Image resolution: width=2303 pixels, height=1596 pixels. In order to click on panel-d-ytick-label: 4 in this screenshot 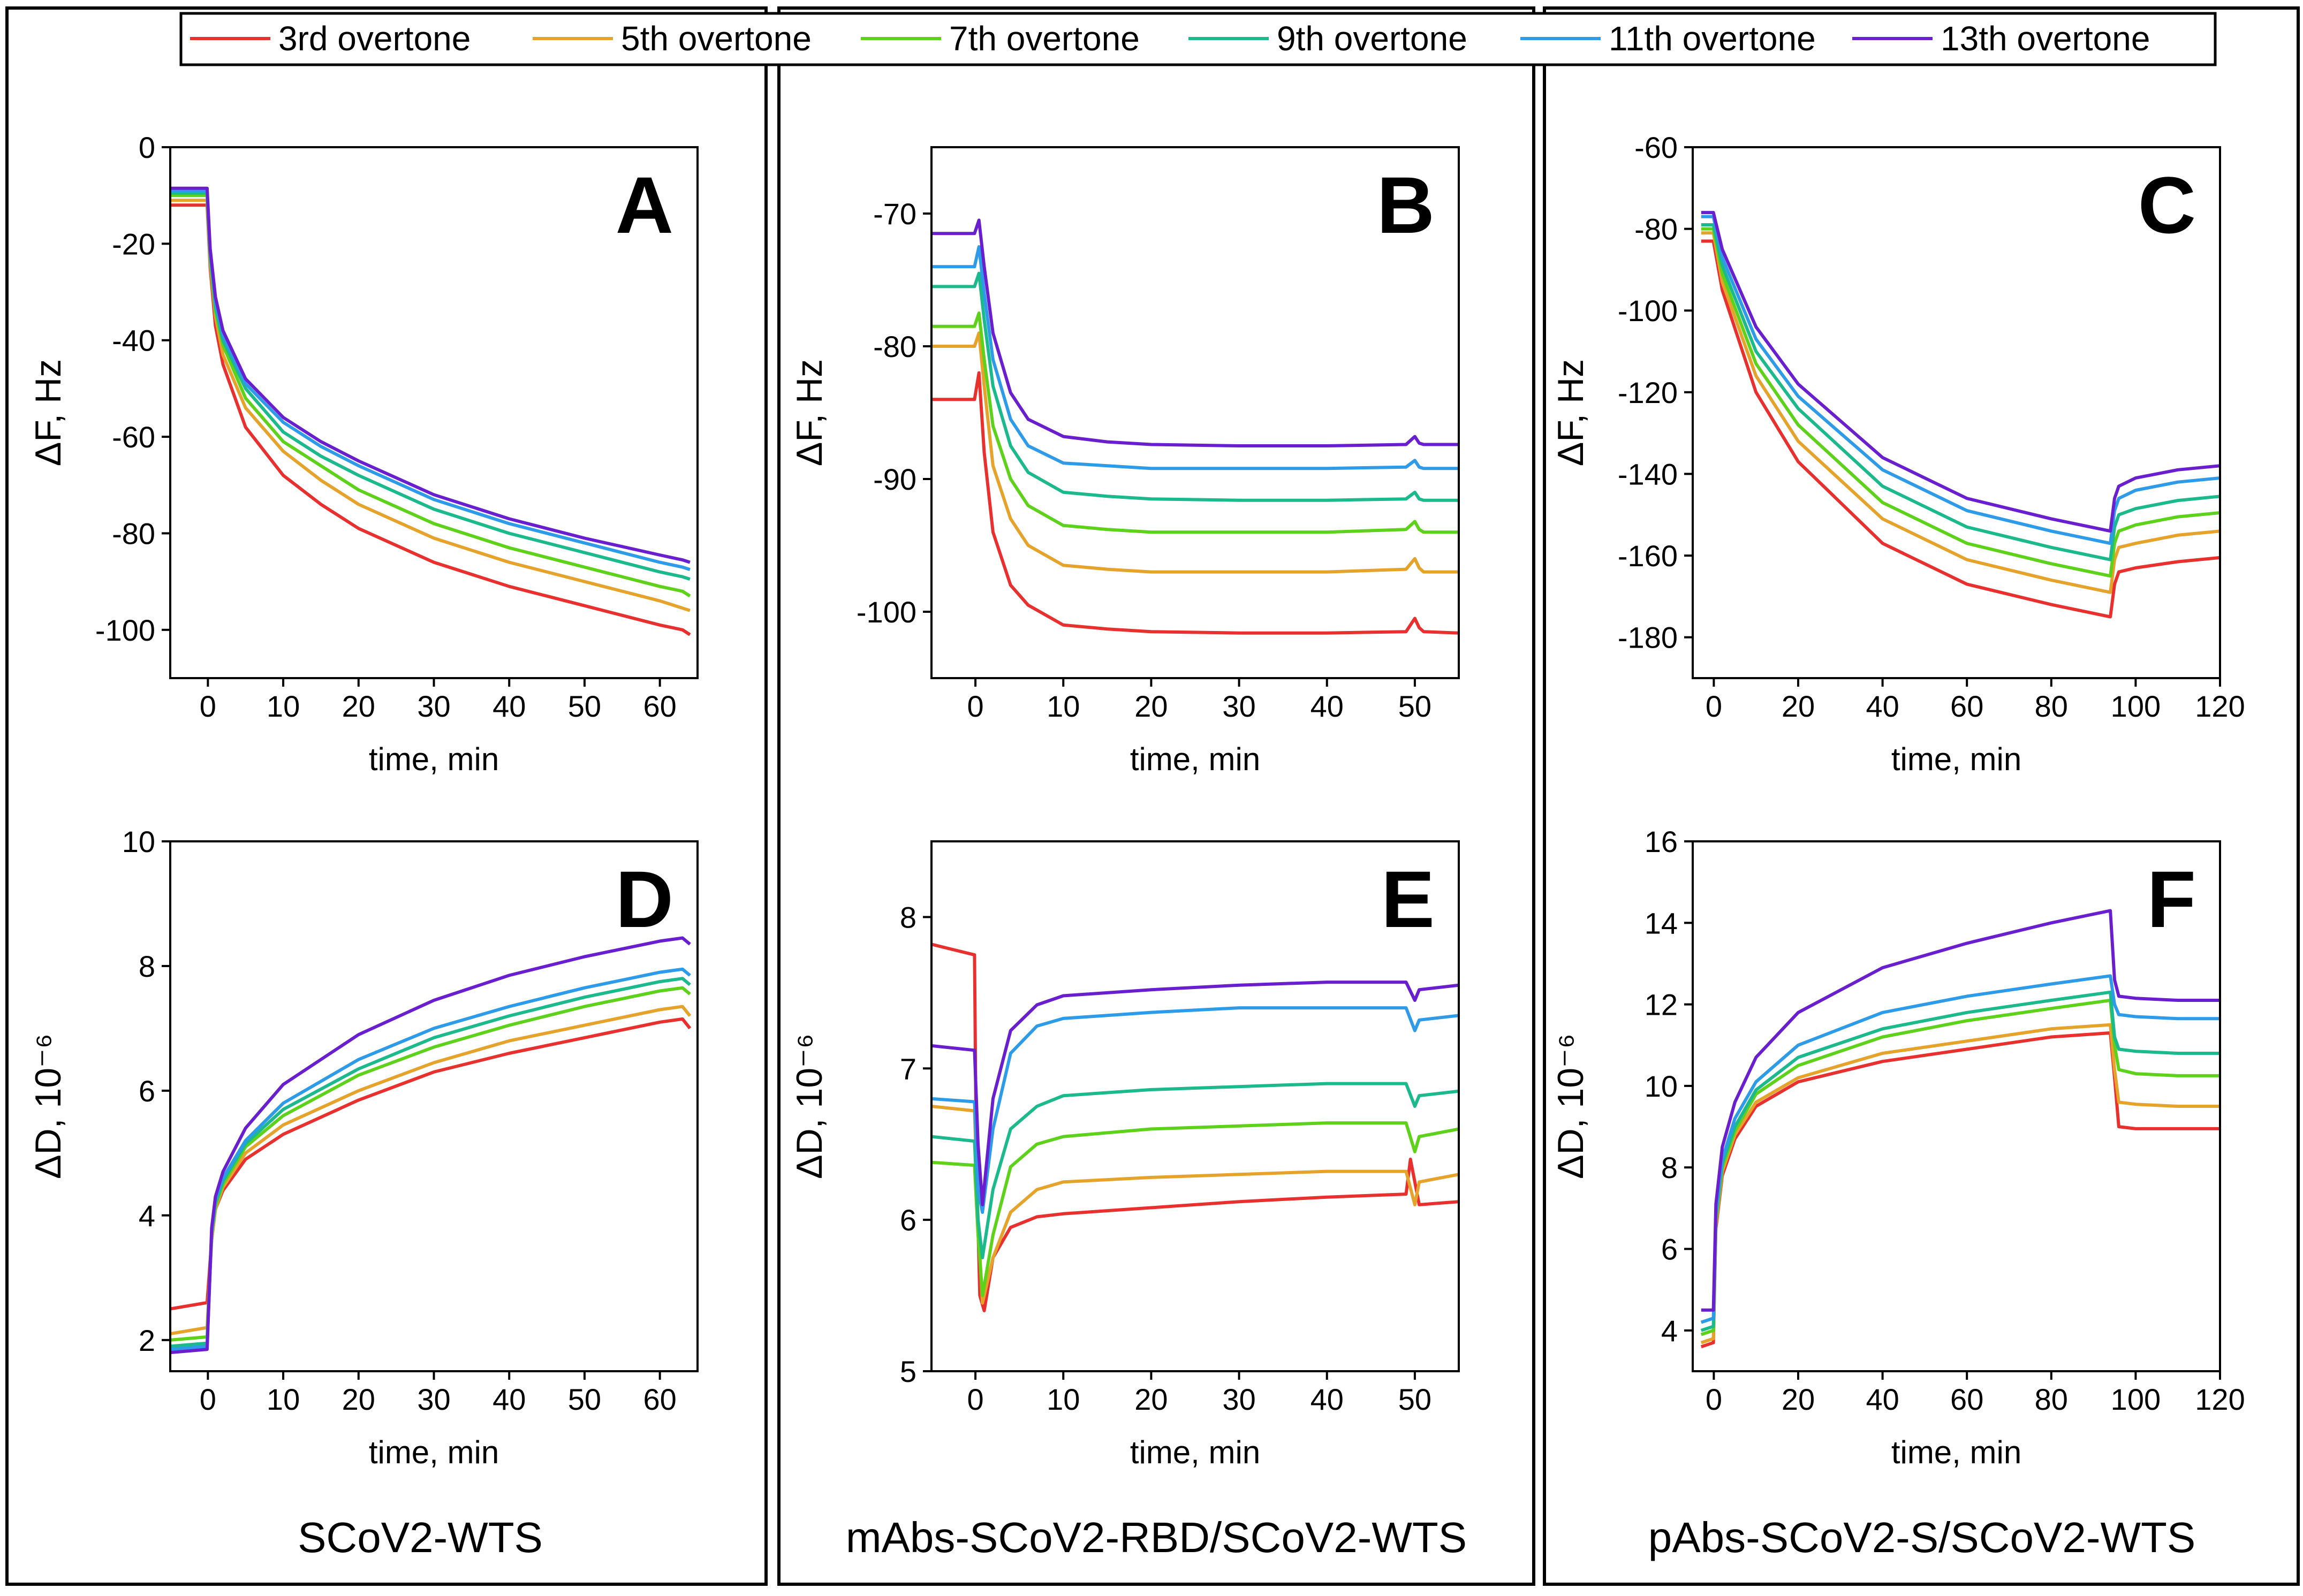, I will do `click(147, 1216)`.